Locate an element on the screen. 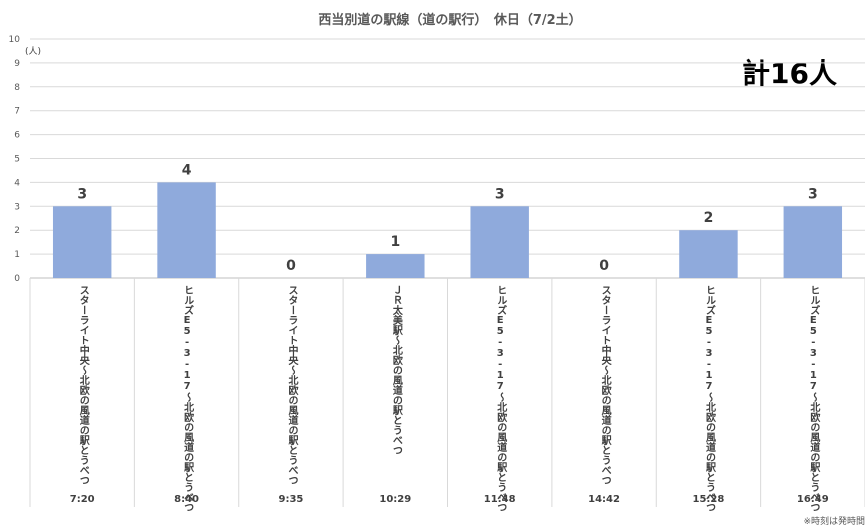 The height and width of the screenshot is (527, 865). y-tick-label: 10 is located at coordinates (15, 40).